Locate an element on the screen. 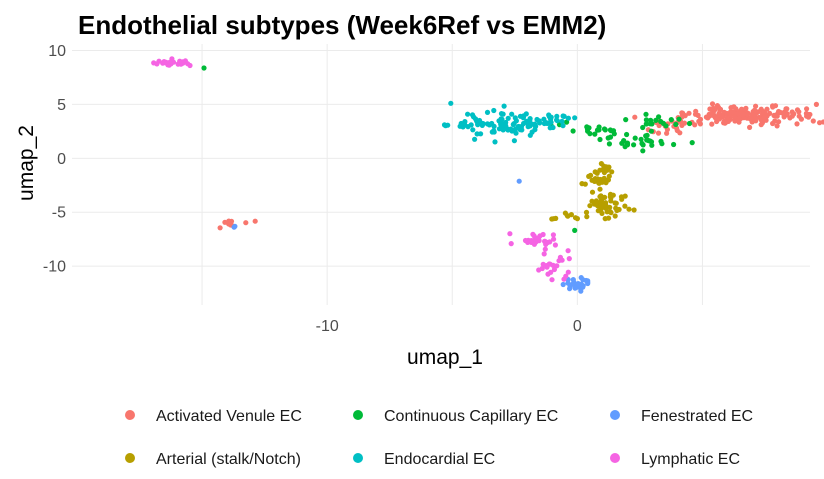  series-endocardial-ec is located at coordinates (509, 122).